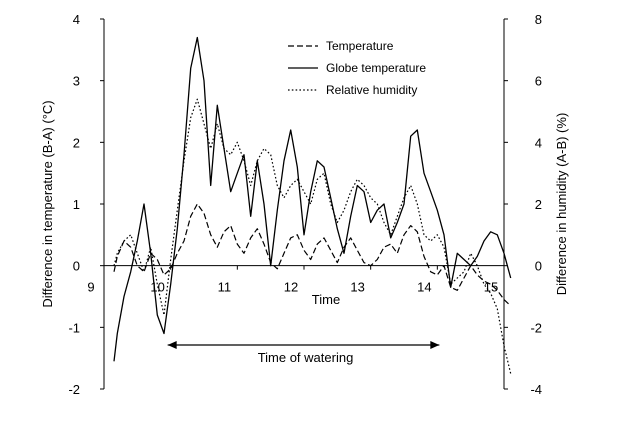 This screenshot has width=620, height=448. I want to click on y-right-tick-label: -4, so click(536, 389).